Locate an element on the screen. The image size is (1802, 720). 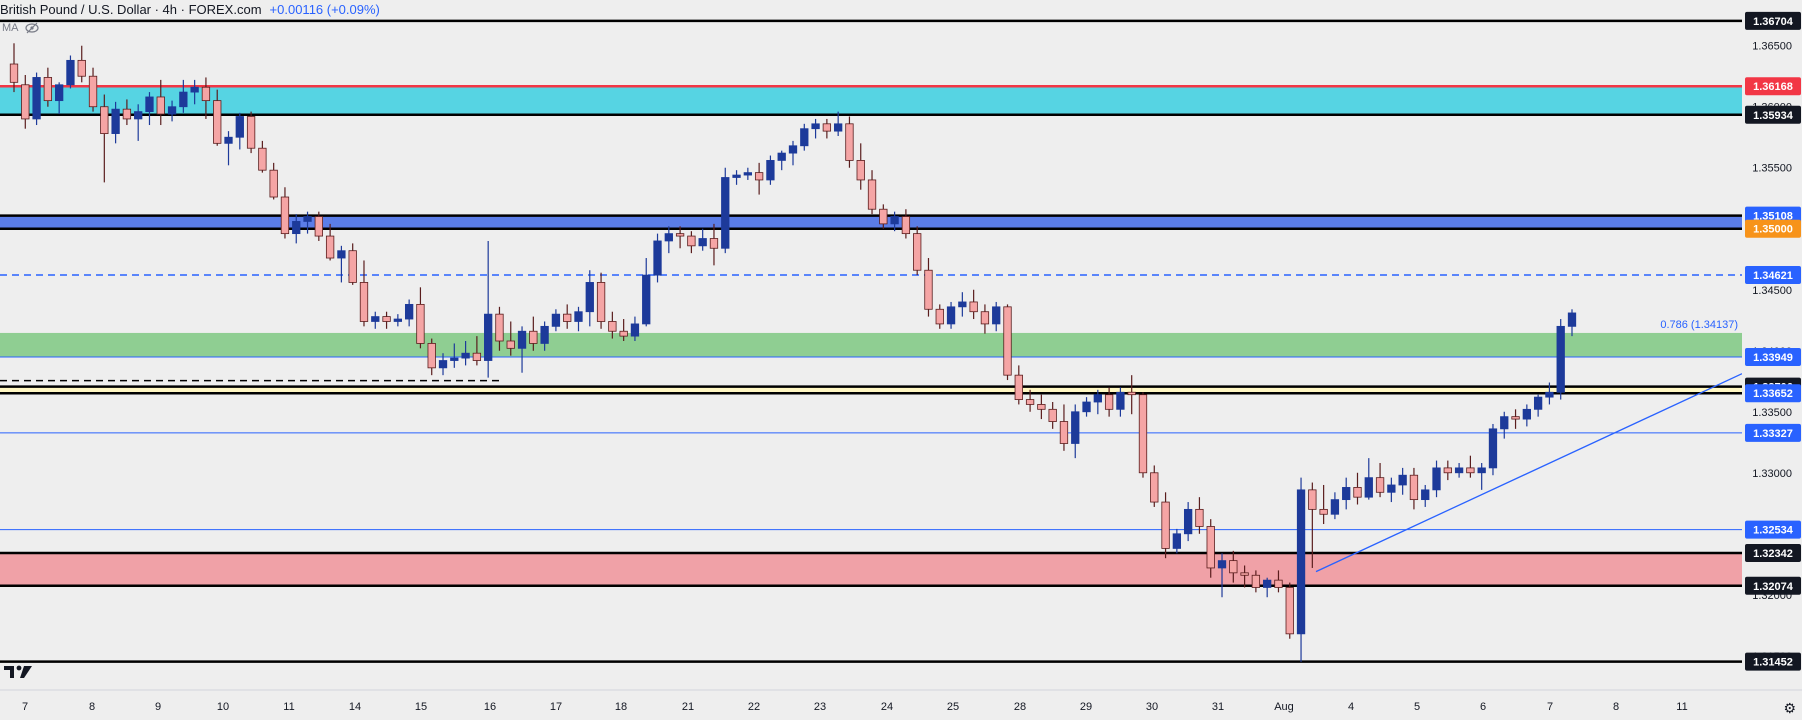
time-tick: 25 is located at coordinates (953, 707).